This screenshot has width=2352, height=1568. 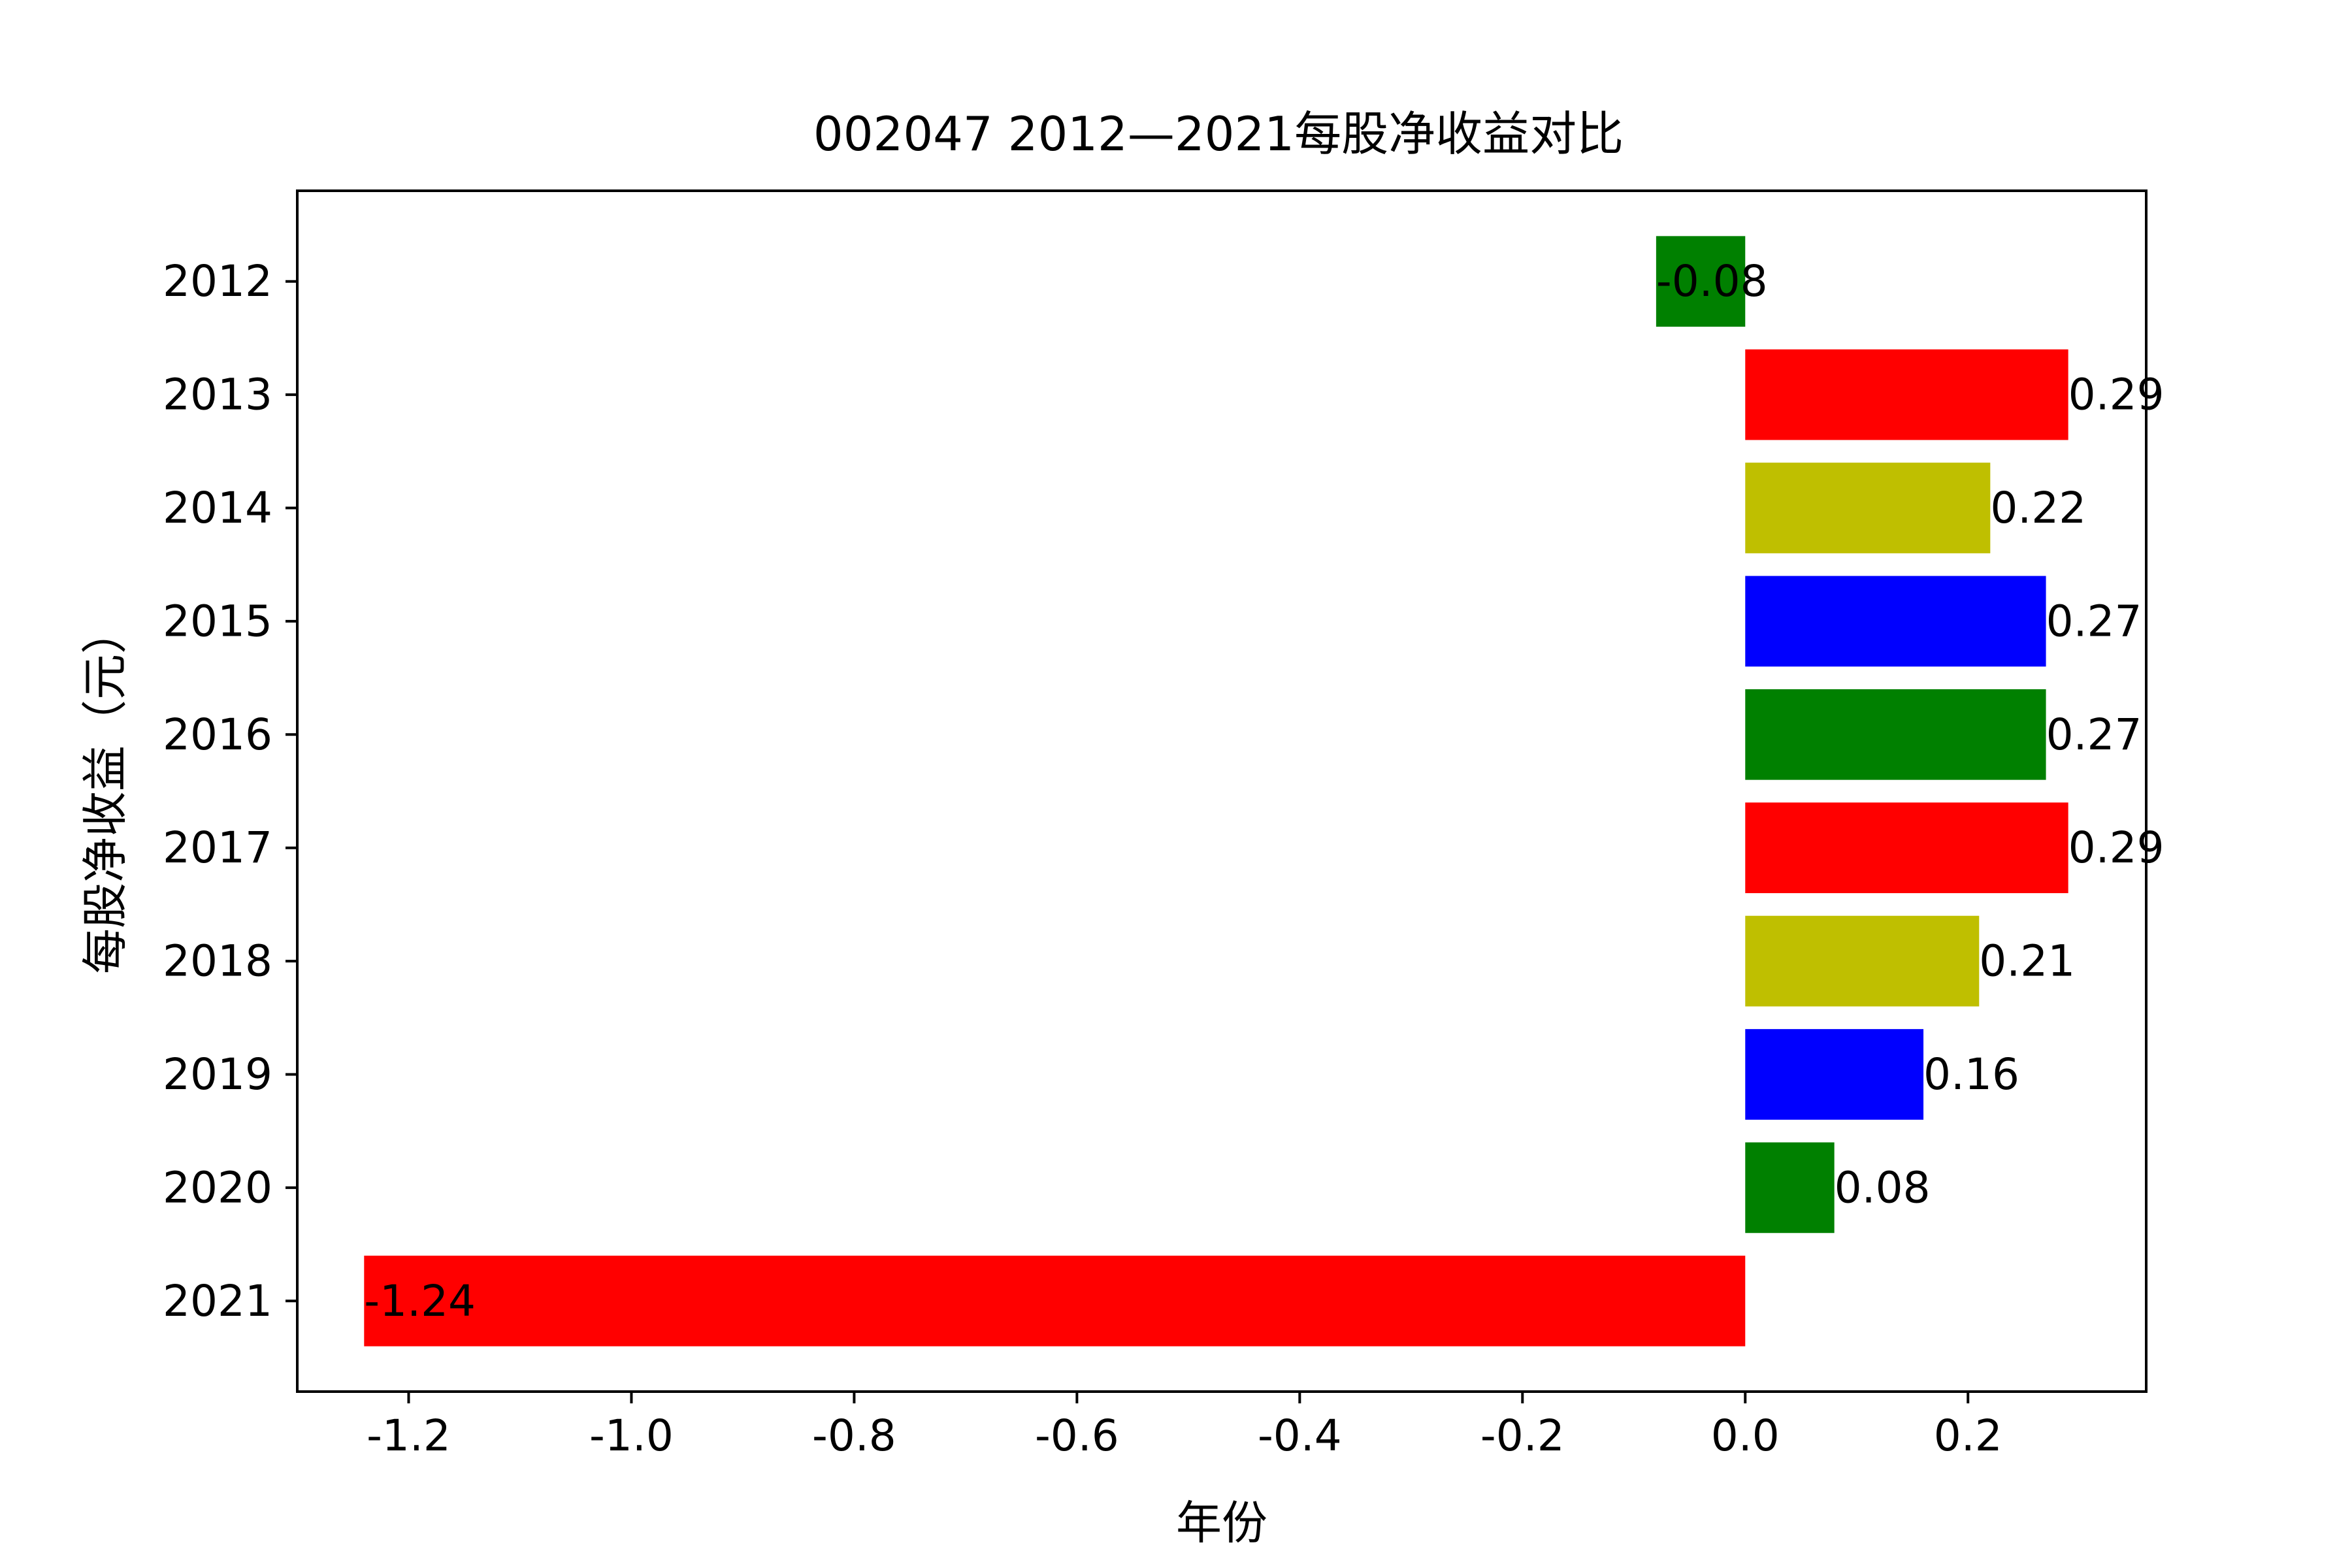 What do you see at coordinates (1184, 1426) in the screenshot?
I see `x-axis: -1.2 -1.0 -0.8 -0.6 -0.4 -0.2 0.0 0.2` at bounding box center [1184, 1426].